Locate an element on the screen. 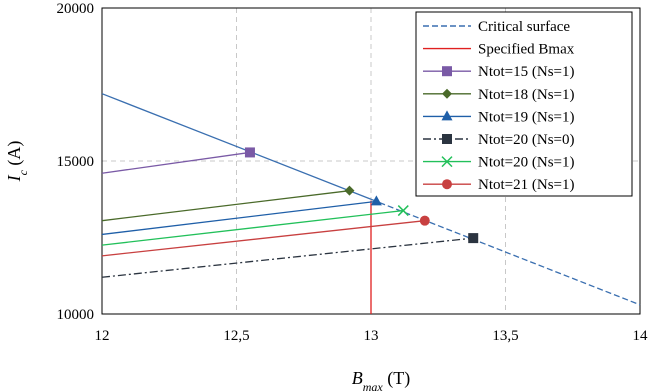 The image size is (651, 392). critical-surface-line-dashed is located at coordinates (505, 252).